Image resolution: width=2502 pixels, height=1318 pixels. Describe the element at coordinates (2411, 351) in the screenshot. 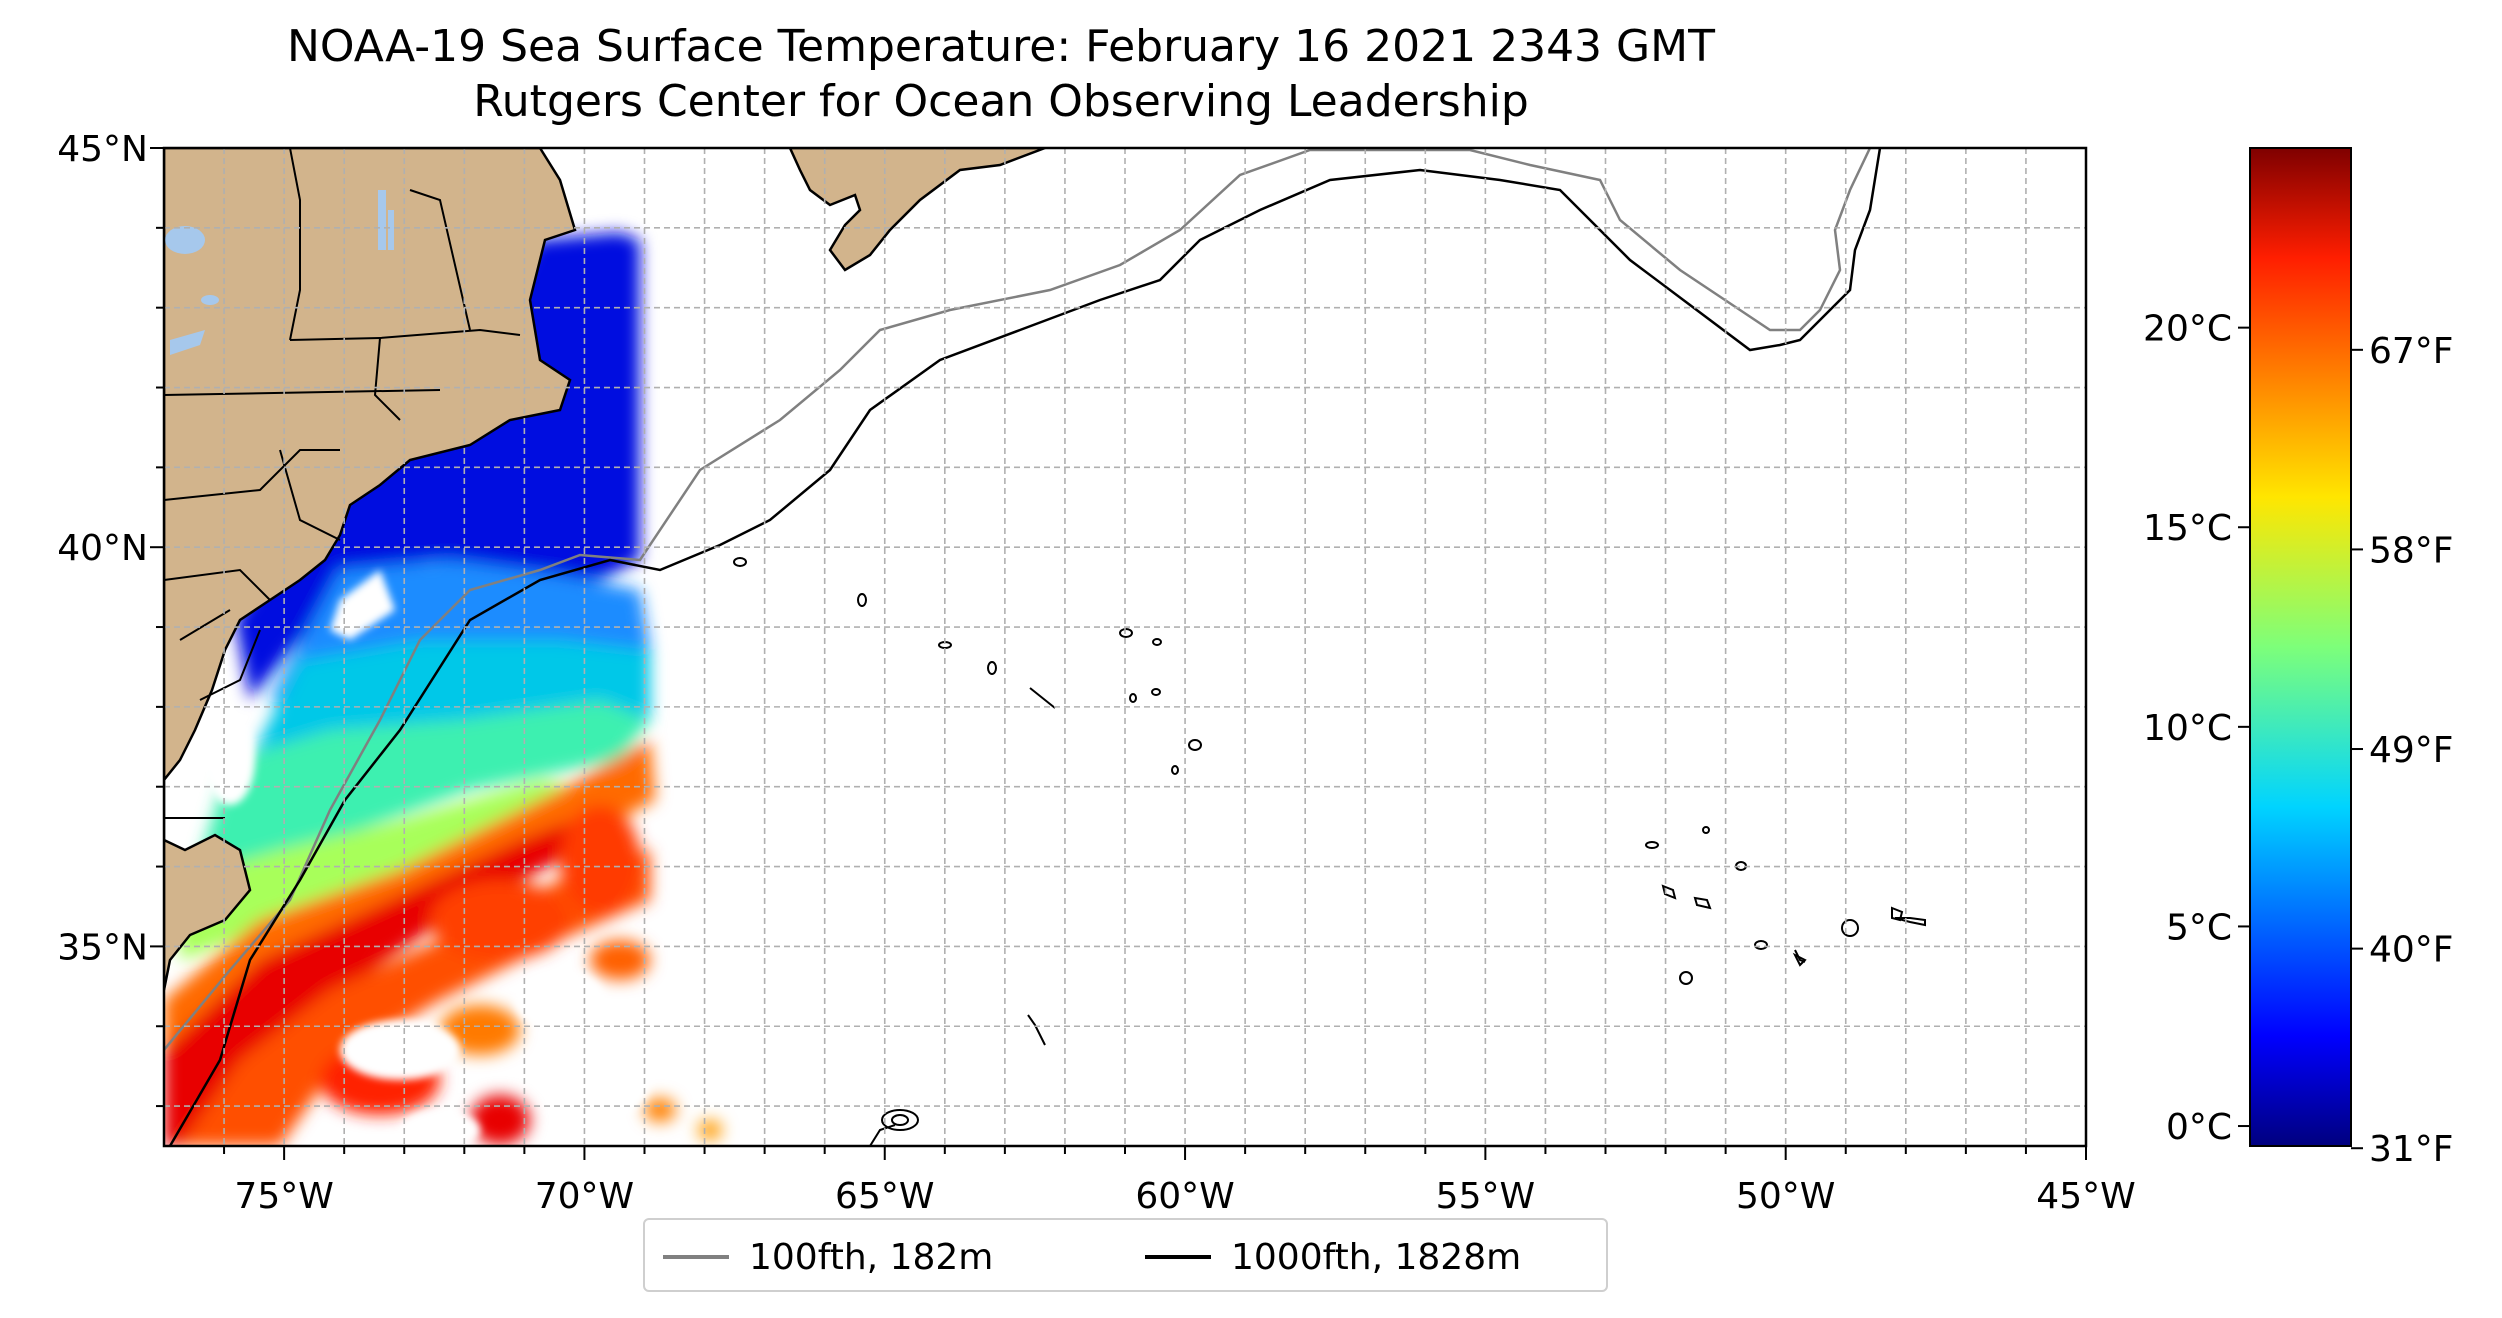

I see `colorbar-f-label: 67°F` at that location.